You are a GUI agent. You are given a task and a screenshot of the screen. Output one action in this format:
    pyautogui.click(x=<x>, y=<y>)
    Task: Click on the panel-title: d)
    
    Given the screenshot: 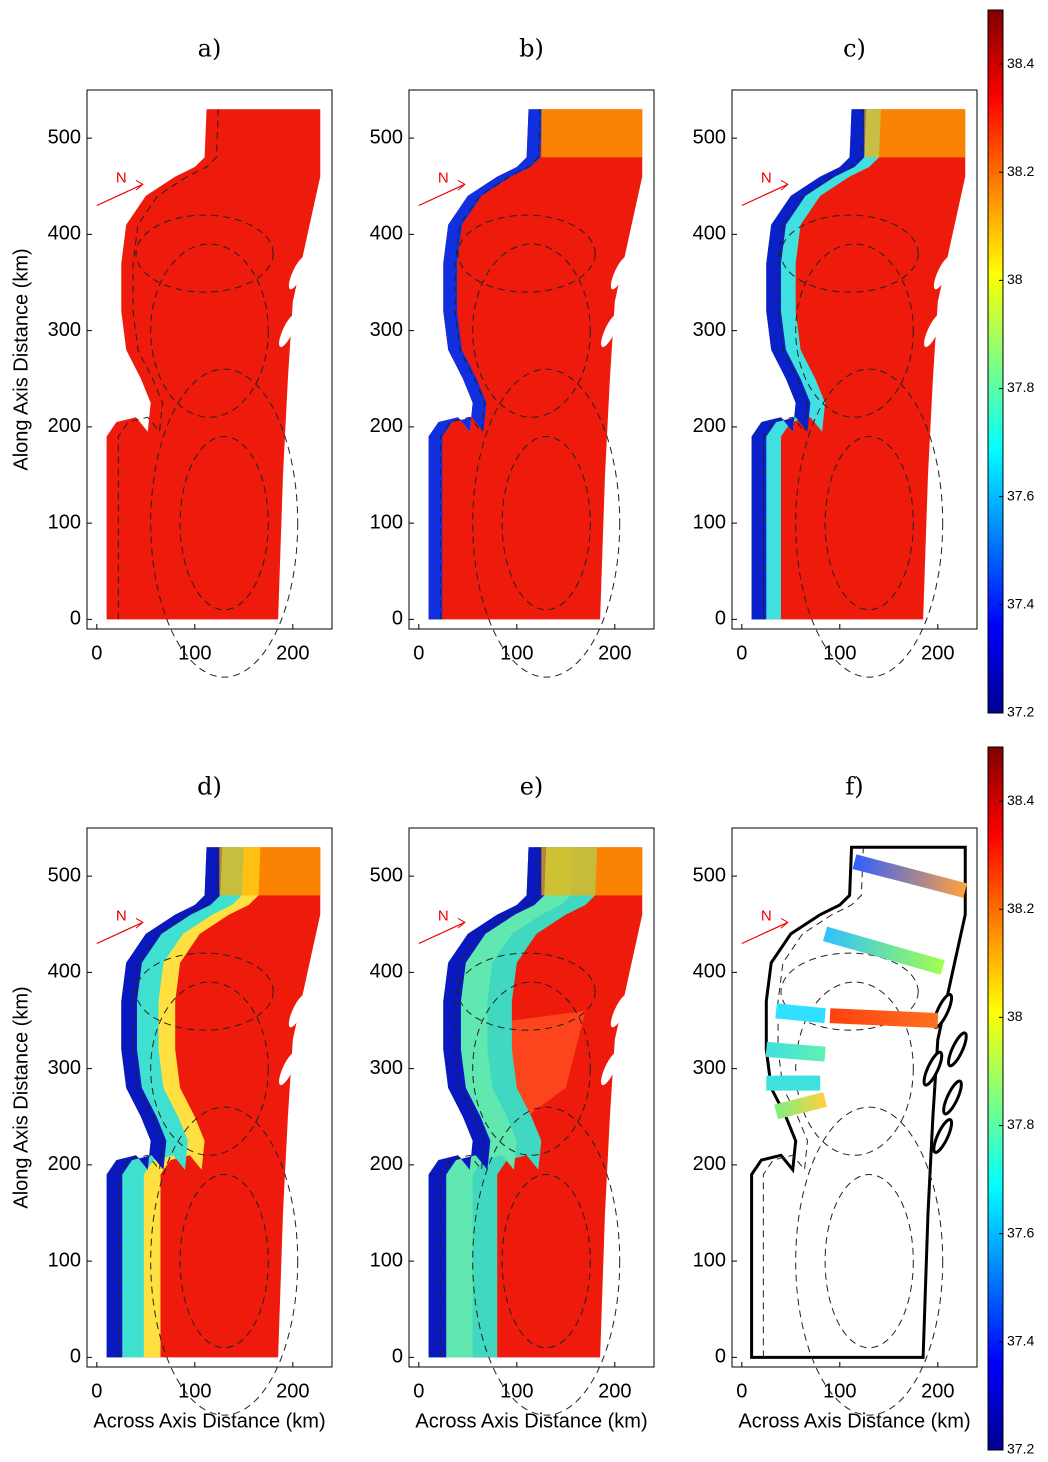 What is the action you would take?
    pyautogui.click(x=209, y=787)
    